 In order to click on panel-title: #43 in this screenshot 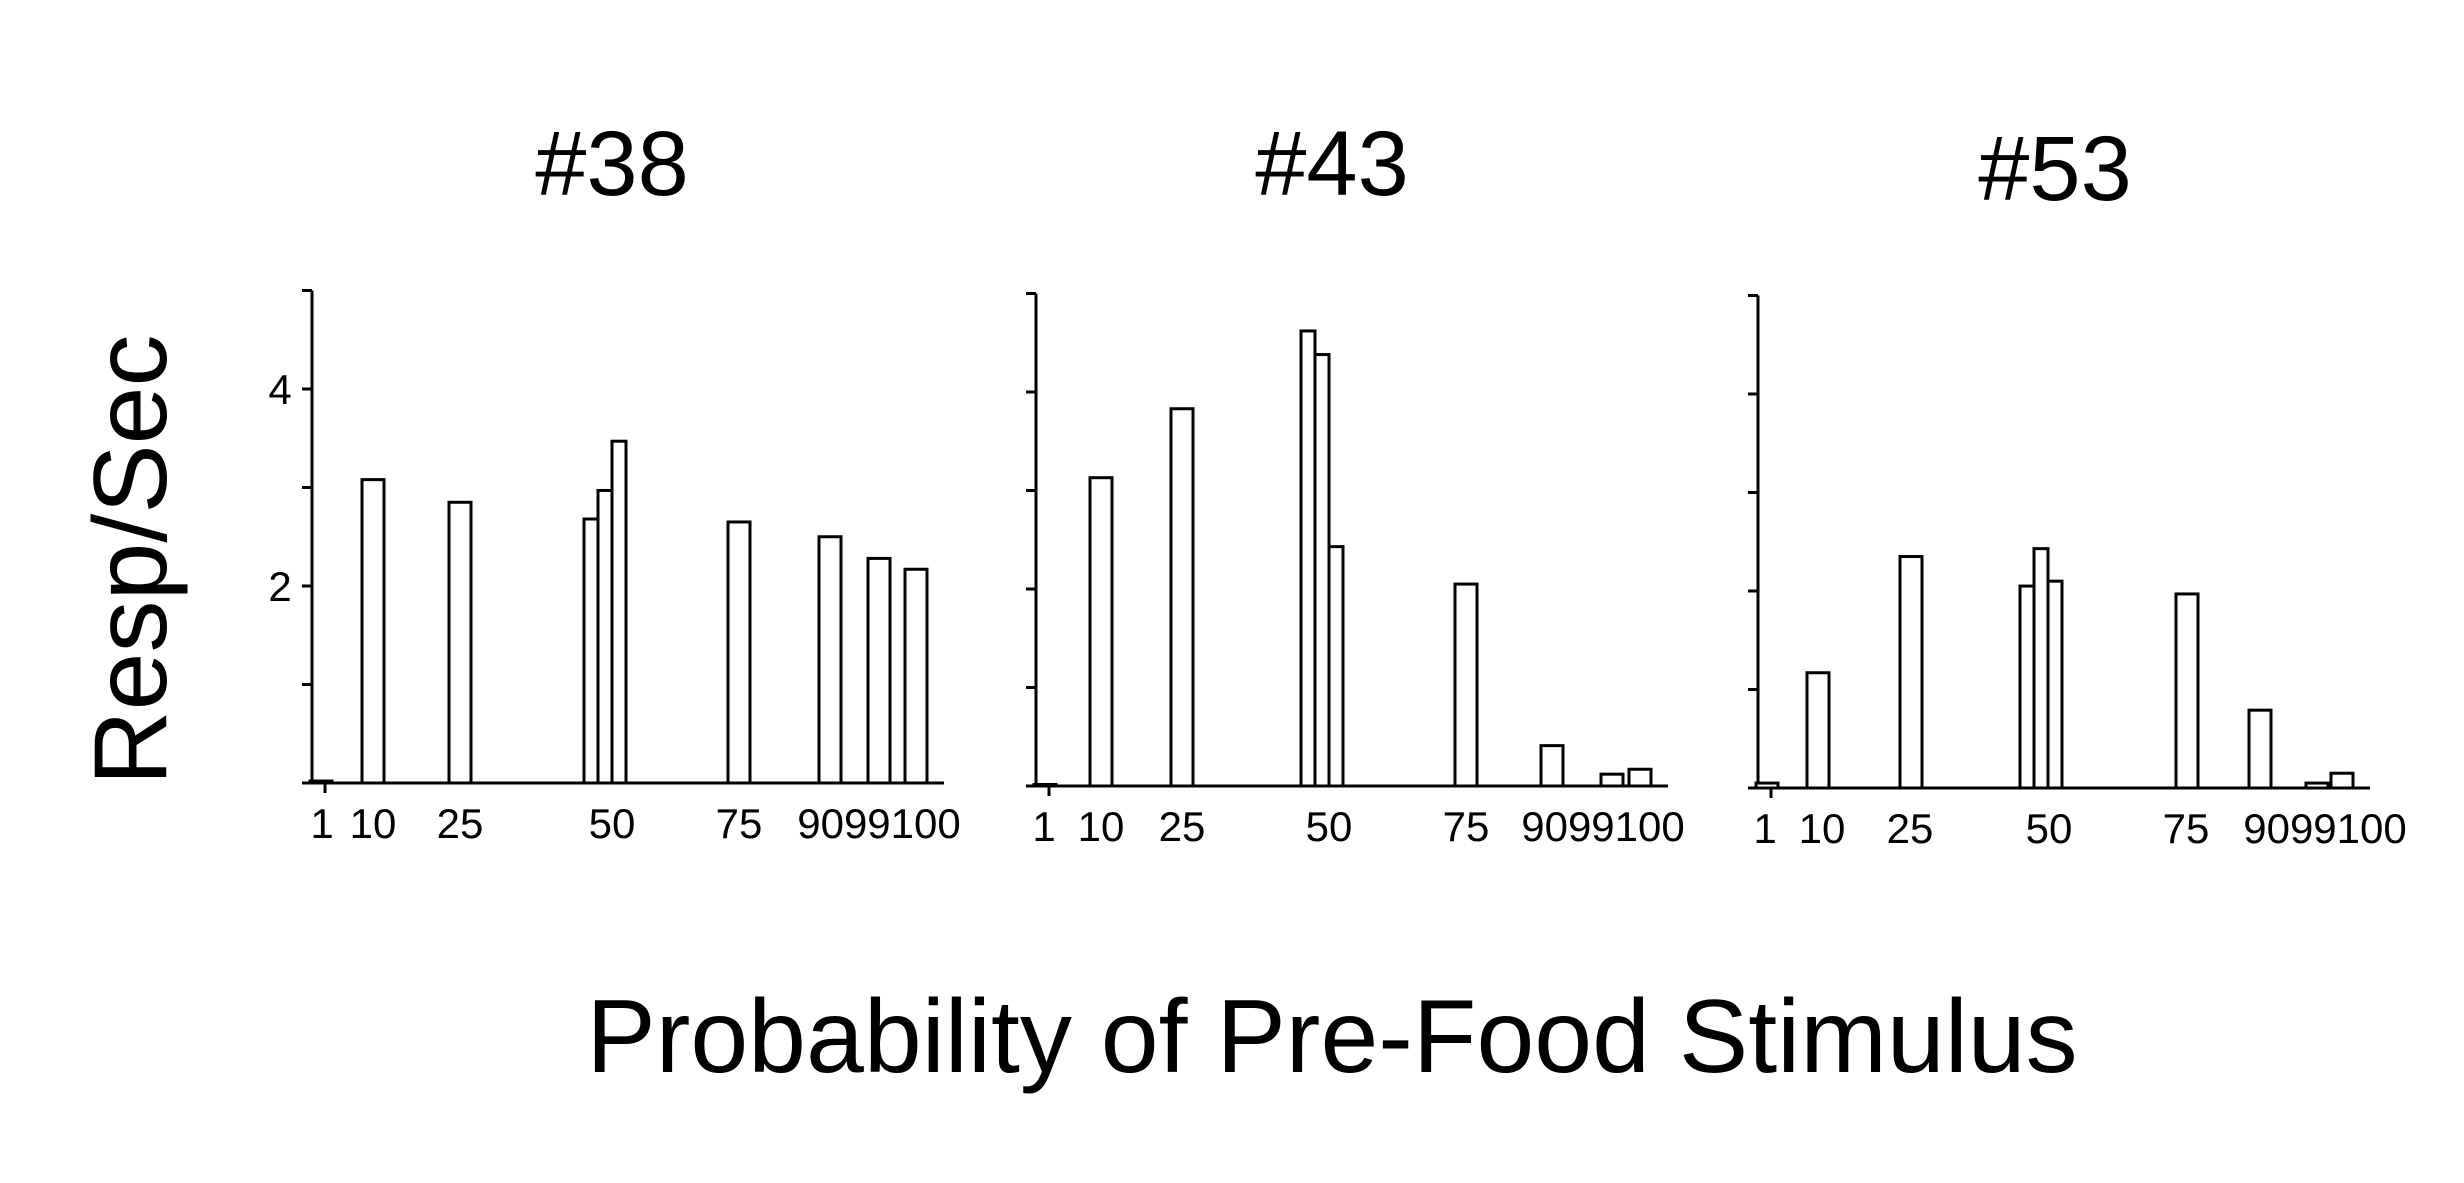, I will do `click(1332, 164)`.